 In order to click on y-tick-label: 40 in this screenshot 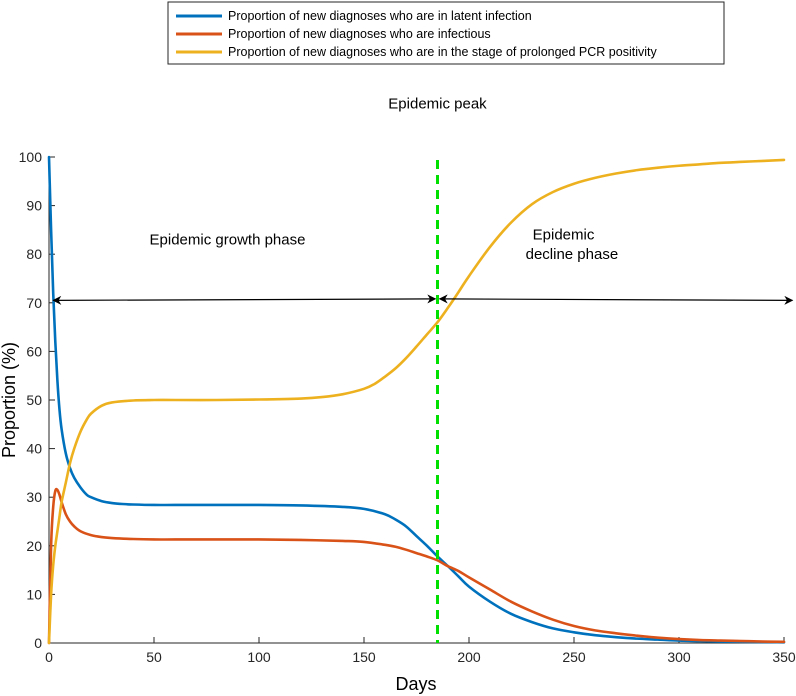, I will do `click(34, 449)`.